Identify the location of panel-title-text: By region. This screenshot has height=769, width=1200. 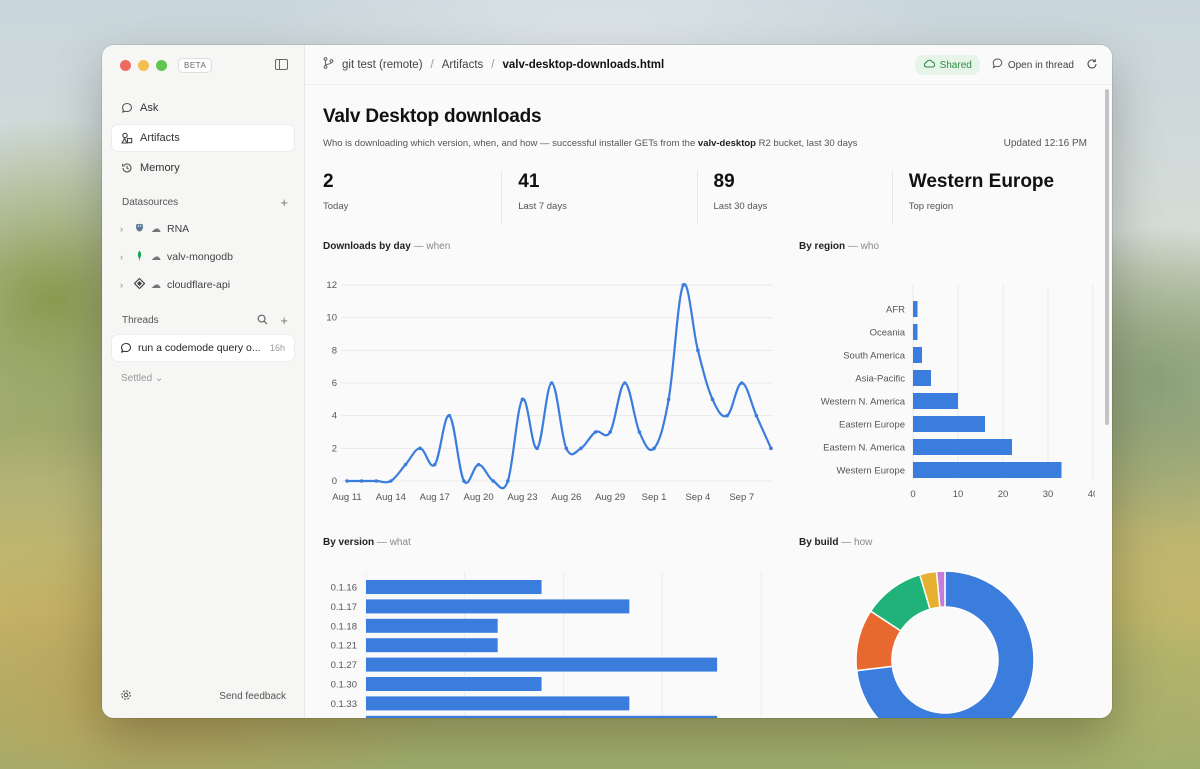
(822, 246).